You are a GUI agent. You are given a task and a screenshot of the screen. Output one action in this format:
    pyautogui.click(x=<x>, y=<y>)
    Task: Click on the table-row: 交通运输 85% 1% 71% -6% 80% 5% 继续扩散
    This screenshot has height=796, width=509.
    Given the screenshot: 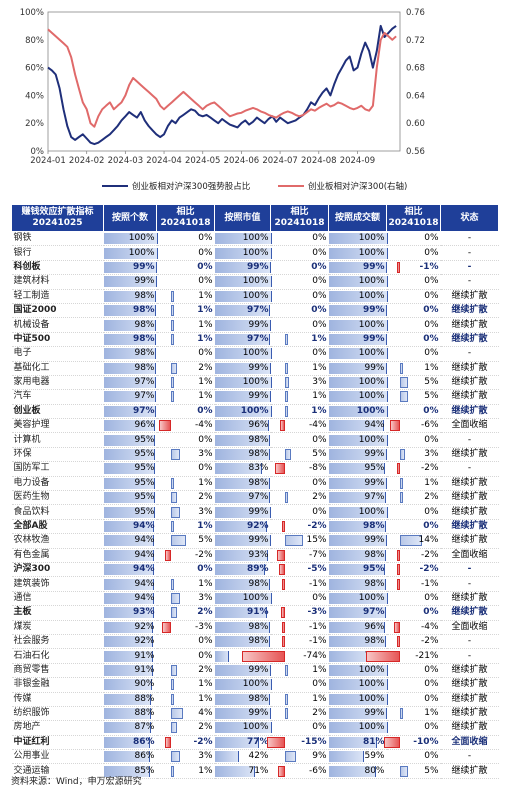 What is the action you would take?
    pyautogui.click(x=255, y=771)
    